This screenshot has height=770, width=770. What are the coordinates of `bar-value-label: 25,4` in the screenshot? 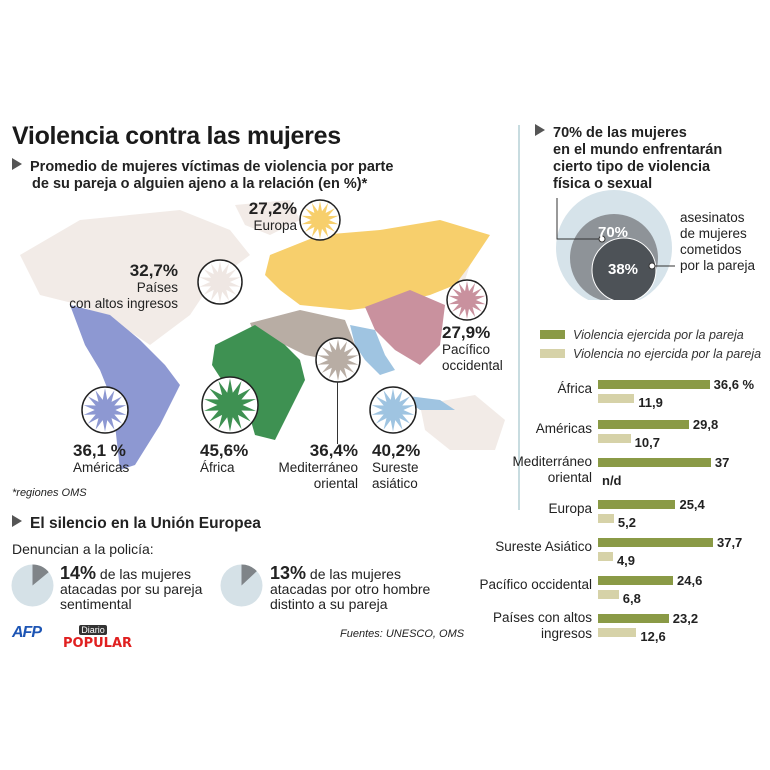 It's located at (692, 504).